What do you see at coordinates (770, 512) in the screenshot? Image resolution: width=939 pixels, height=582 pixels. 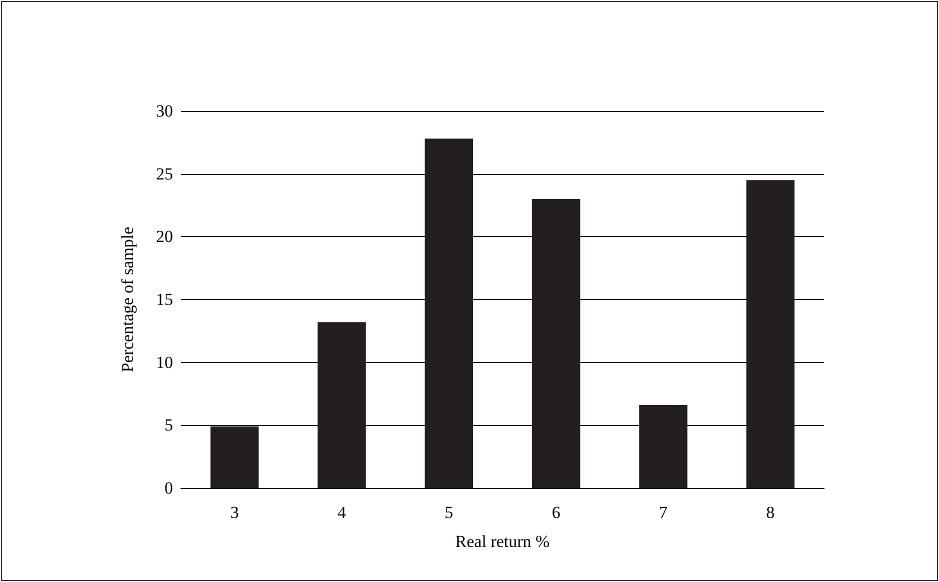 I see `x-tick-label: 8` at bounding box center [770, 512].